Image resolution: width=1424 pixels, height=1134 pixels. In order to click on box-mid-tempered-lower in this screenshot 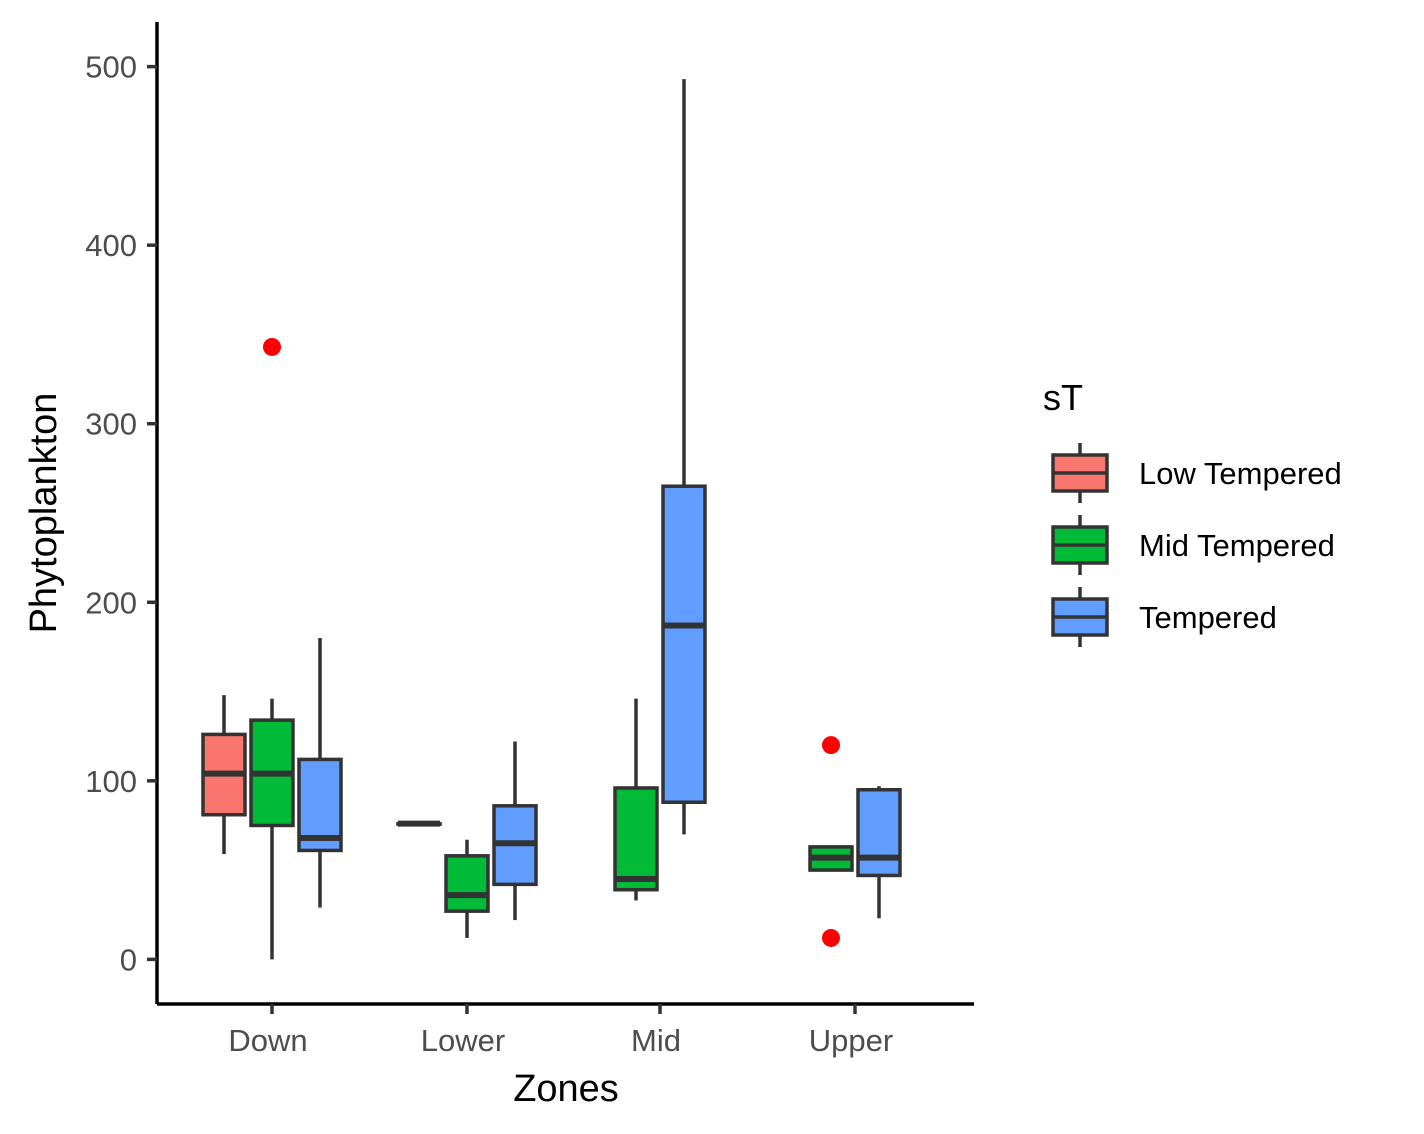, I will do `click(467, 888)`.